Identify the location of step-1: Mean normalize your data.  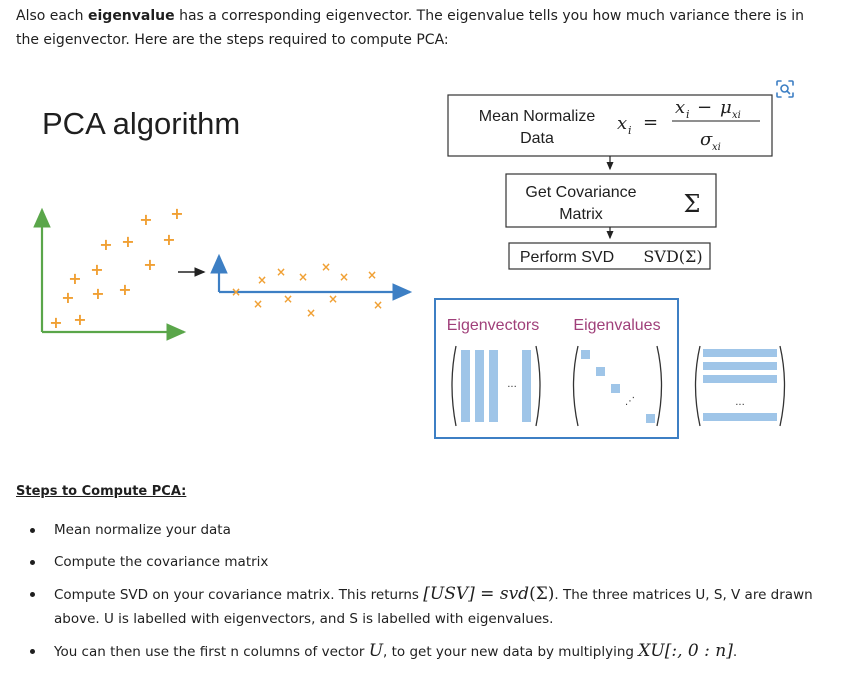
(142, 530).